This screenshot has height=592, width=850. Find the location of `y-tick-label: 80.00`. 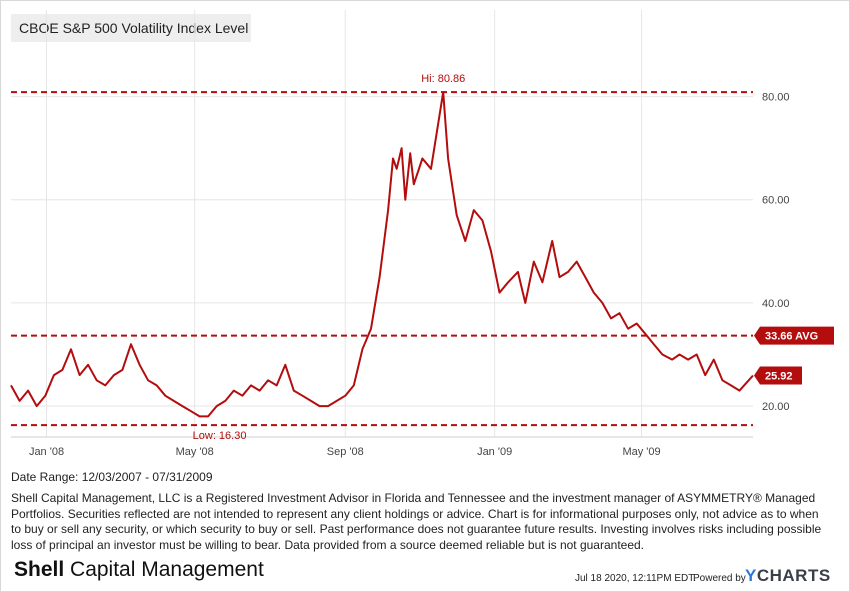

y-tick-label: 80.00 is located at coordinates (776, 98).